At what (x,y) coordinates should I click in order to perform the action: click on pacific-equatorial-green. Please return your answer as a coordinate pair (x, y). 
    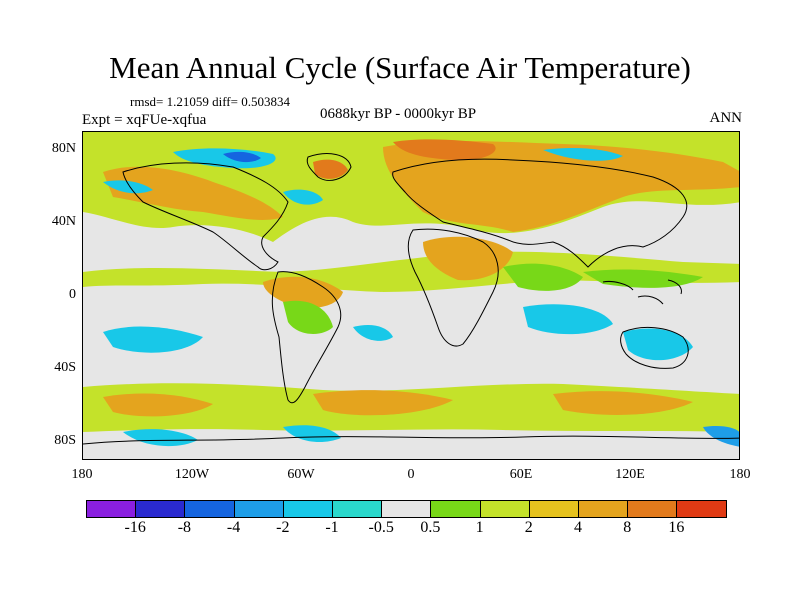
    Looking at the image, I should click on (643, 278).